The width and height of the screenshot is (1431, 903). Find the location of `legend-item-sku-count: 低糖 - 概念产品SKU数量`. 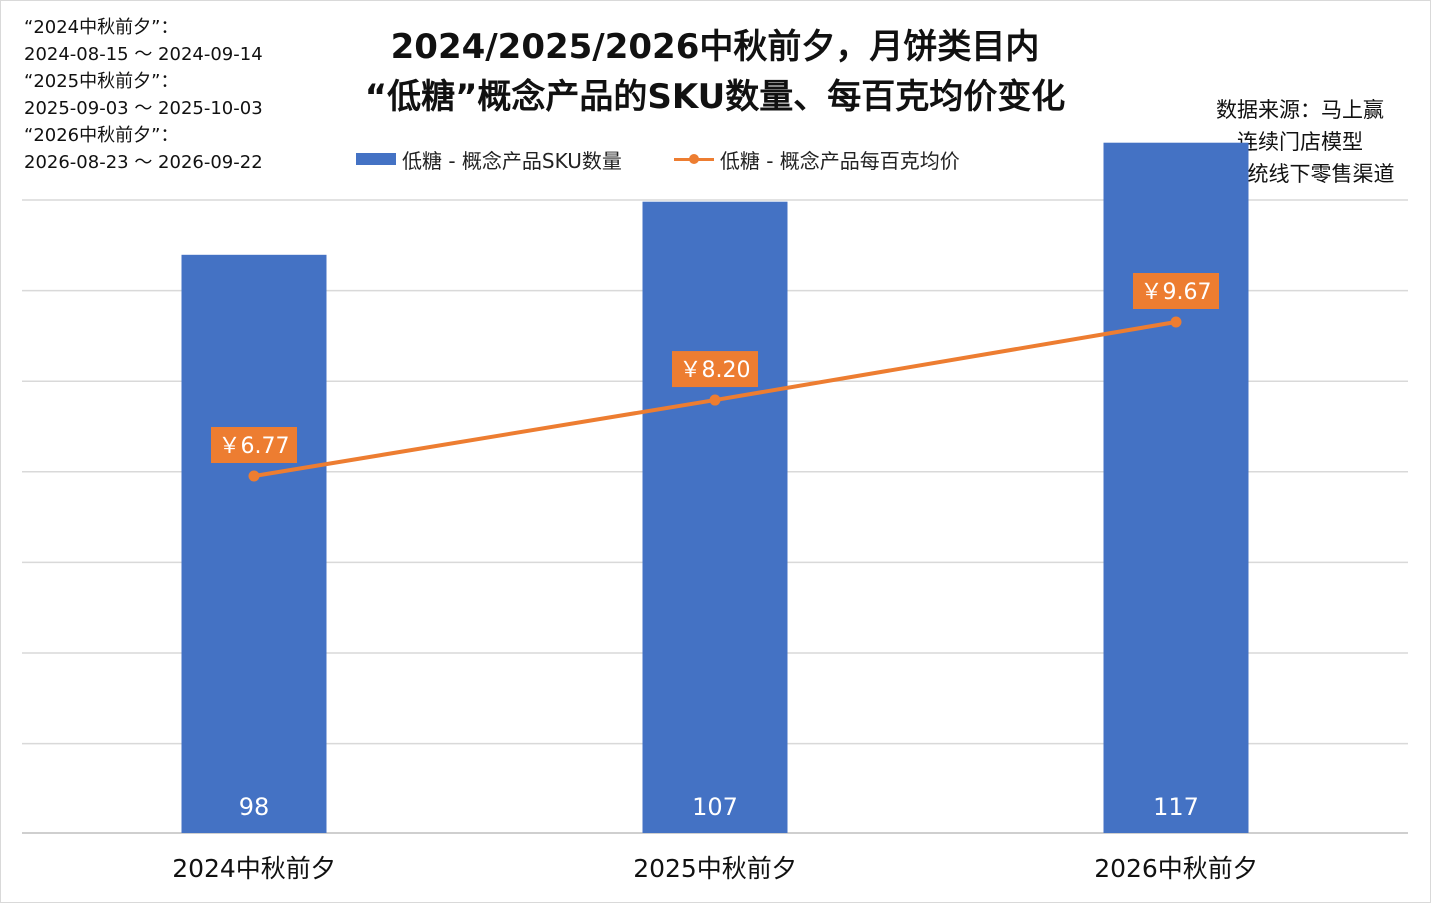

legend-item-sku-count: 低糖 - 概念产品SKU数量 is located at coordinates (489, 159).